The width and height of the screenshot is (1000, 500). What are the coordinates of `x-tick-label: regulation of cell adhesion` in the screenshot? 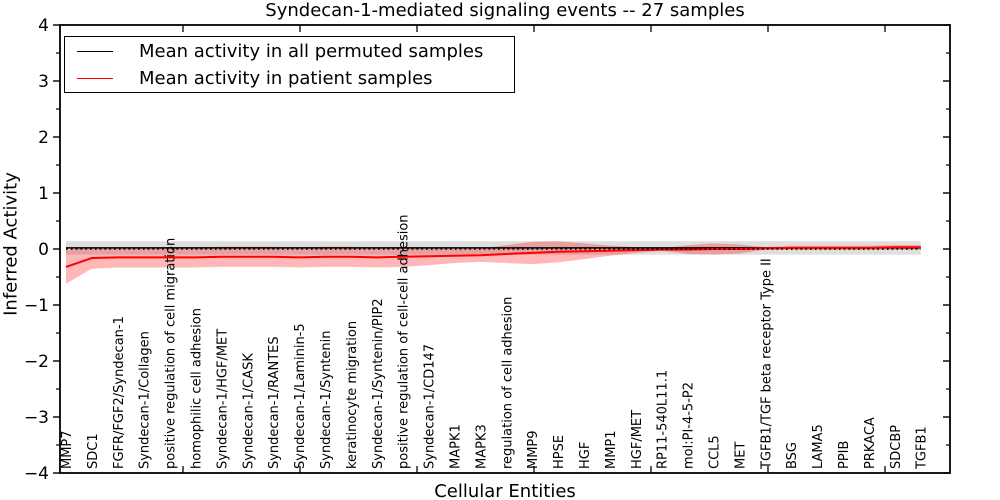 It's located at (507, 383).